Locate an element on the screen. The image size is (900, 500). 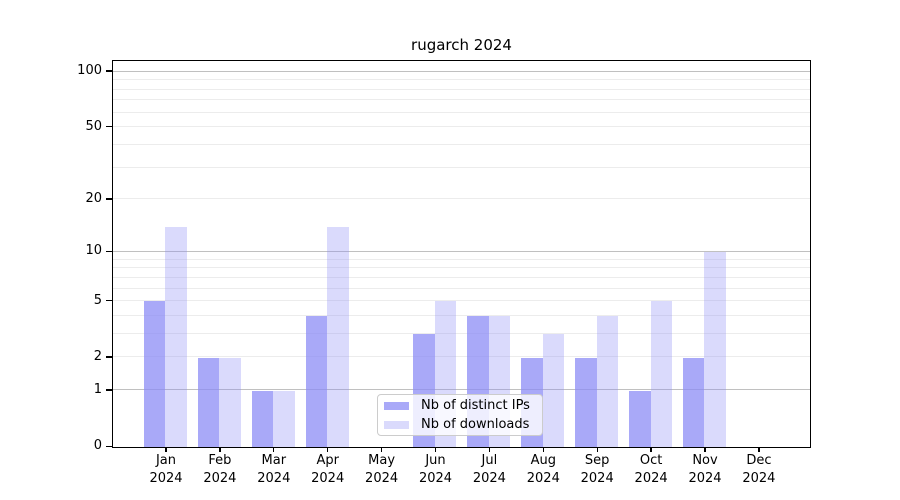
bar-distinct-ips-feb is located at coordinates (208, 402).